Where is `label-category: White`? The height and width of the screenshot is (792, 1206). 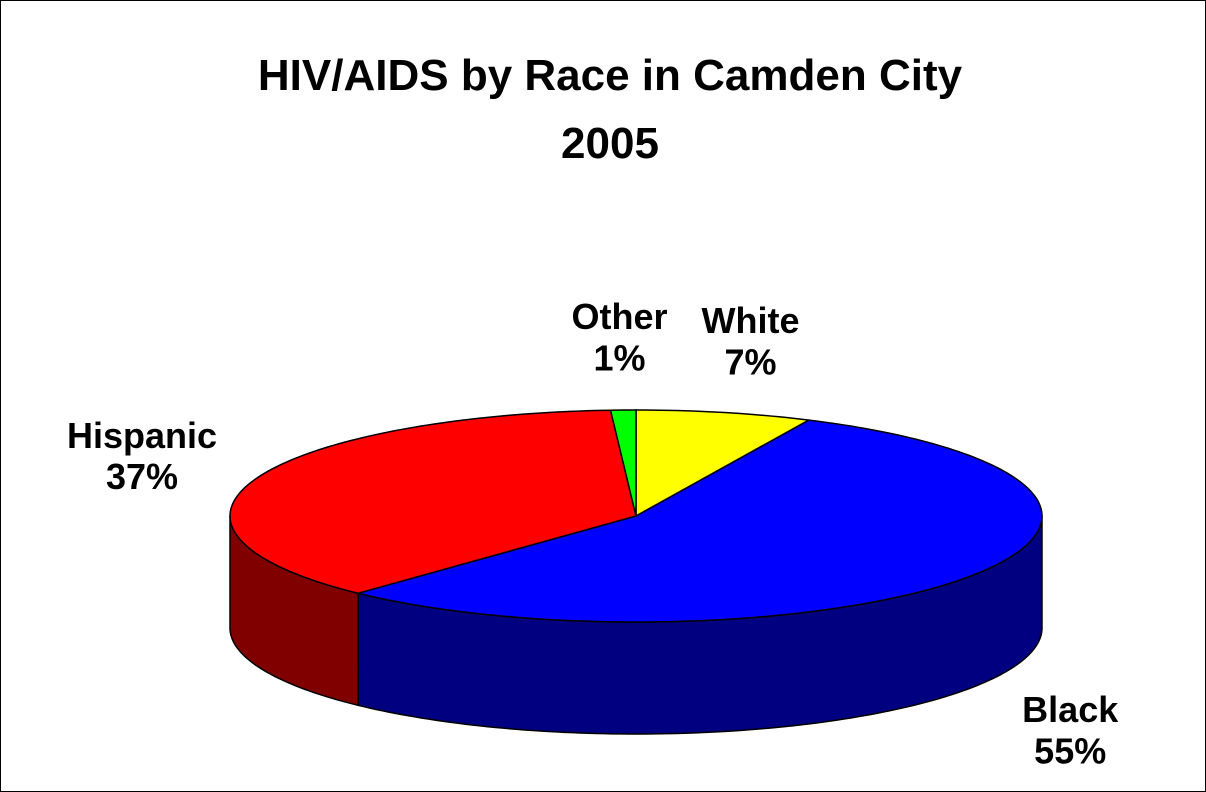 label-category: White is located at coordinates (751, 320).